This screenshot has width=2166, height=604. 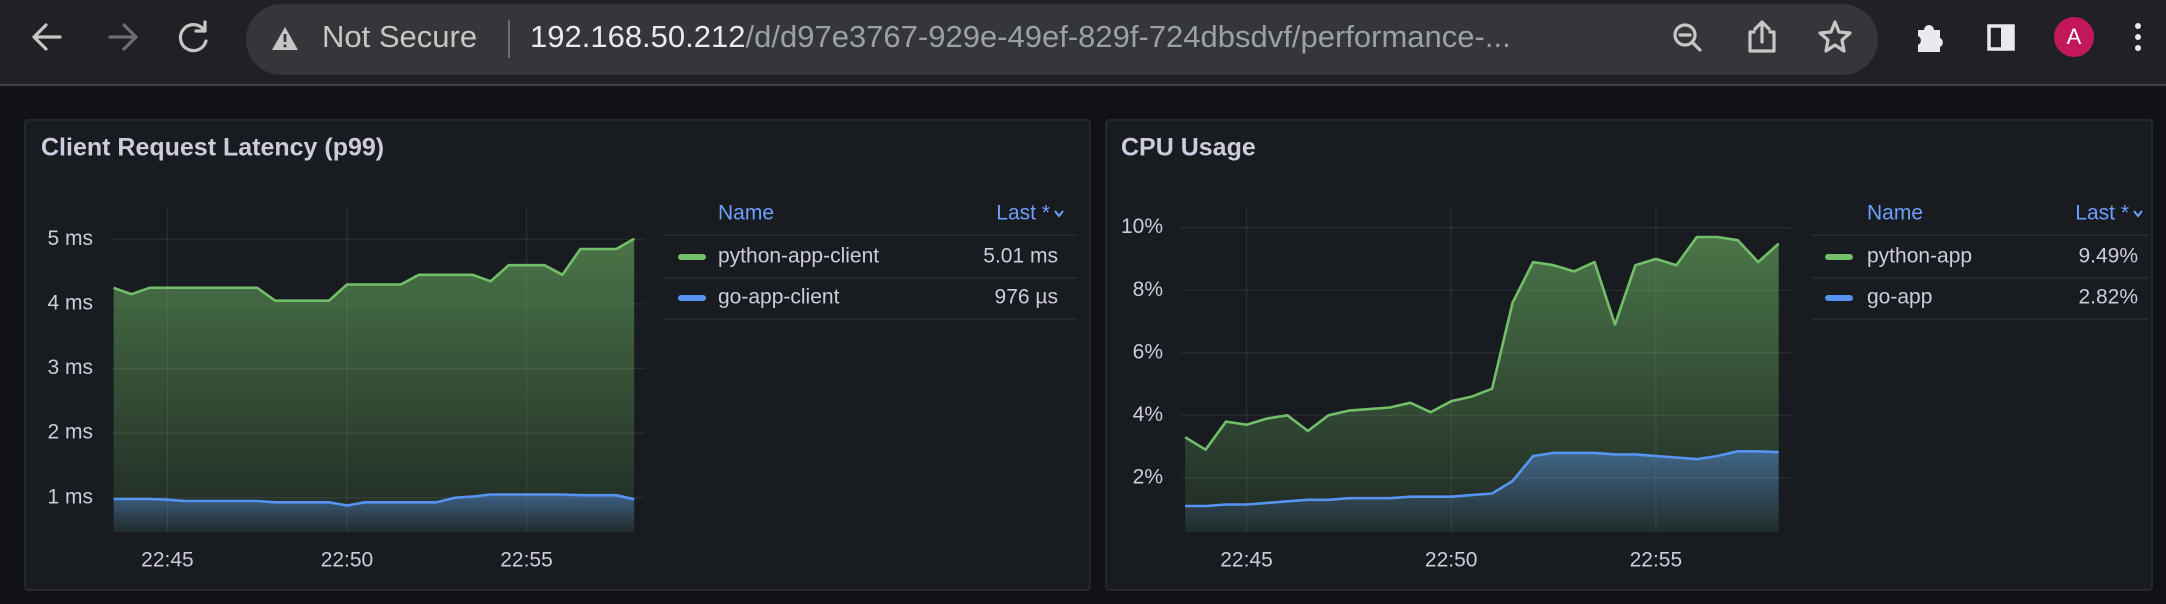 I want to click on y-tick-label: 6%, so click(x=1148, y=351).